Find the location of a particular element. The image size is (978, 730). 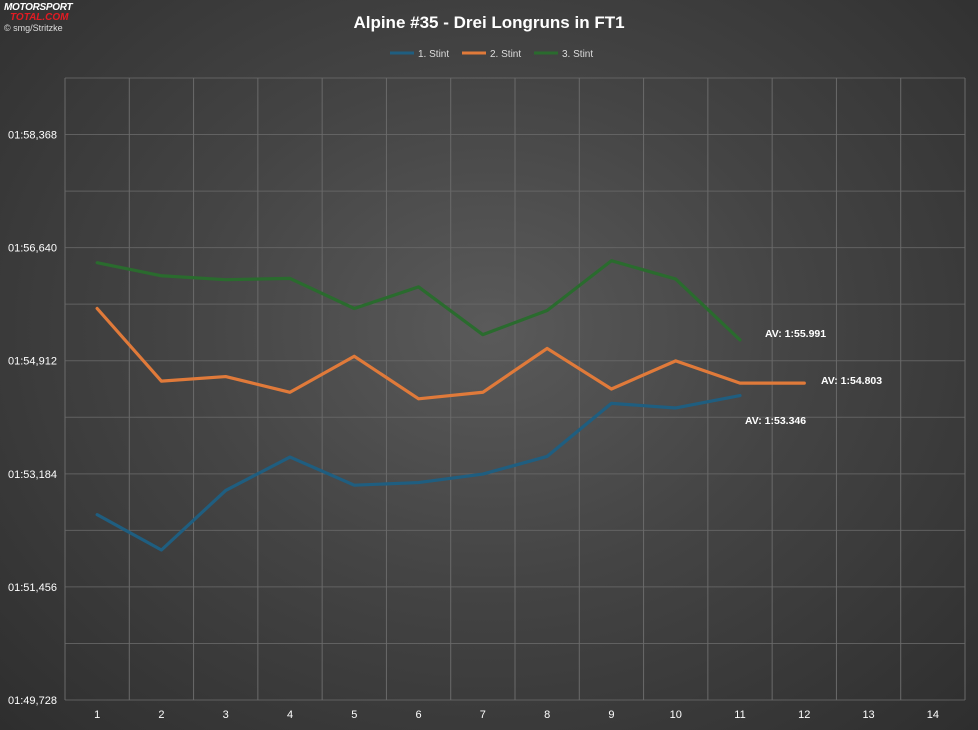

legend-label-stint3: 3. Stint is located at coordinates (577, 54).